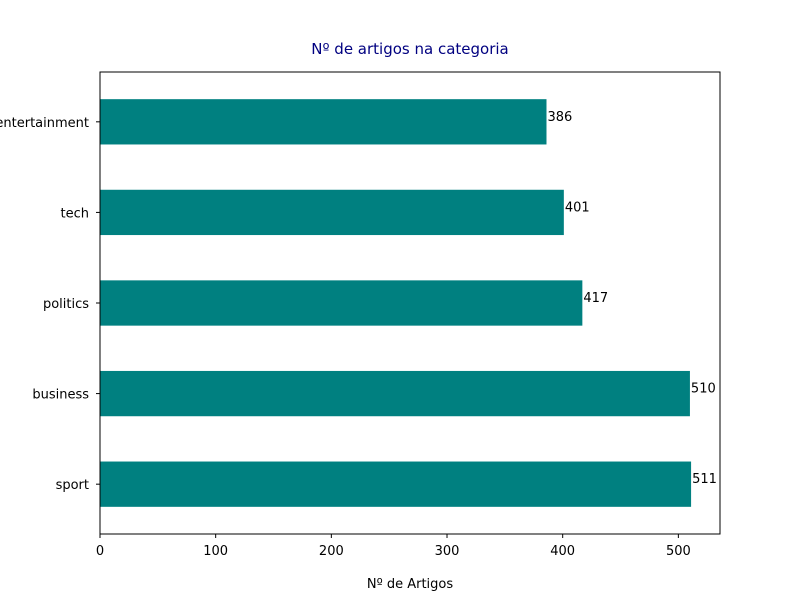  What do you see at coordinates (395, 393) in the screenshot?
I see `bar-business` at bounding box center [395, 393].